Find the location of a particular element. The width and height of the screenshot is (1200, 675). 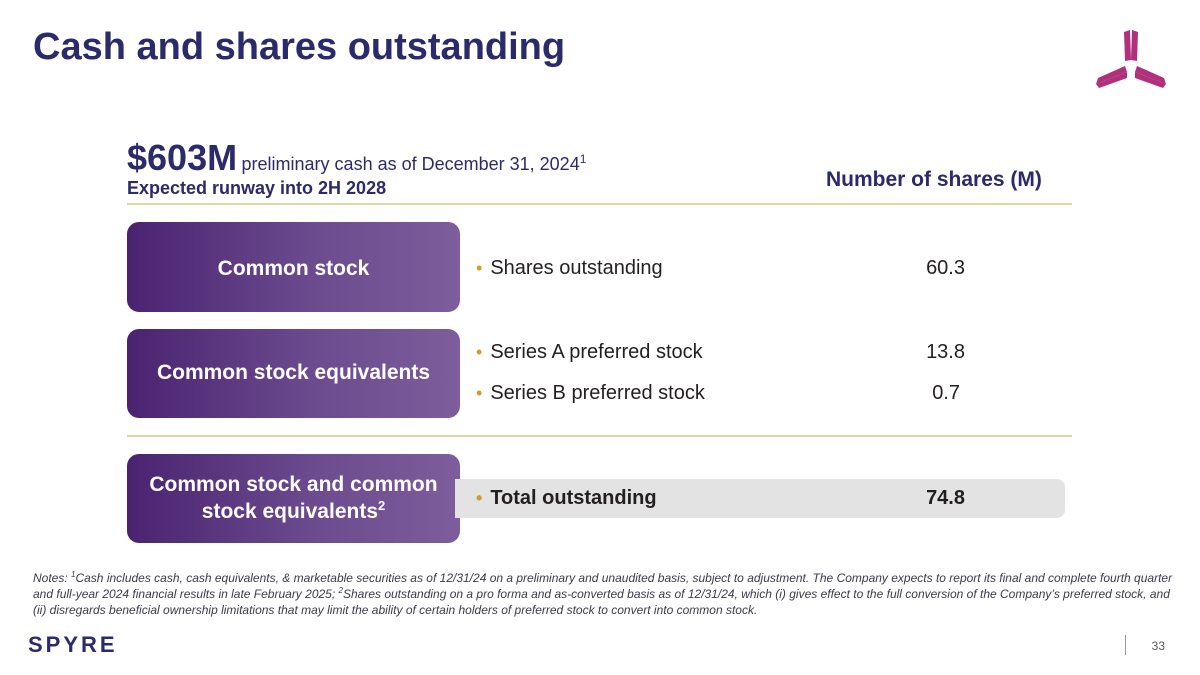

category-common-stock-equivalents: Common stock equivalents is located at coordinates (293, 373).